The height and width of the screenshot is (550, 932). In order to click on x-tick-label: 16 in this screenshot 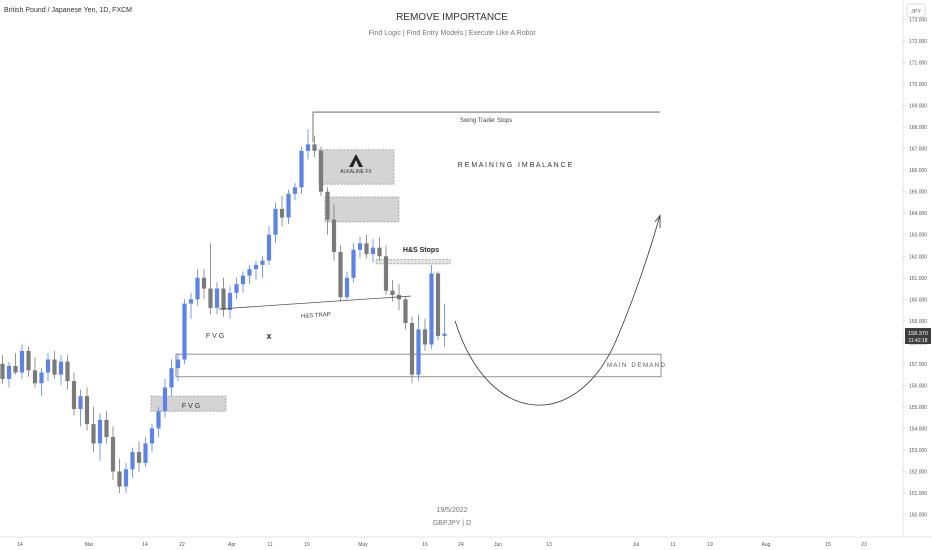, I will do `click(425, 545)`.